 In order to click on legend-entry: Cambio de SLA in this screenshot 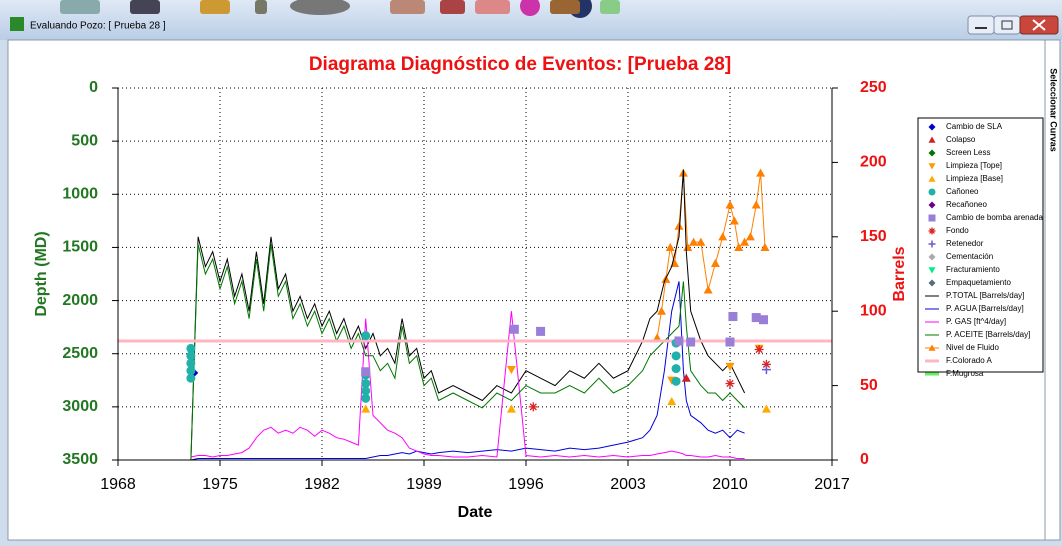, I will do `click(965, 126)`.